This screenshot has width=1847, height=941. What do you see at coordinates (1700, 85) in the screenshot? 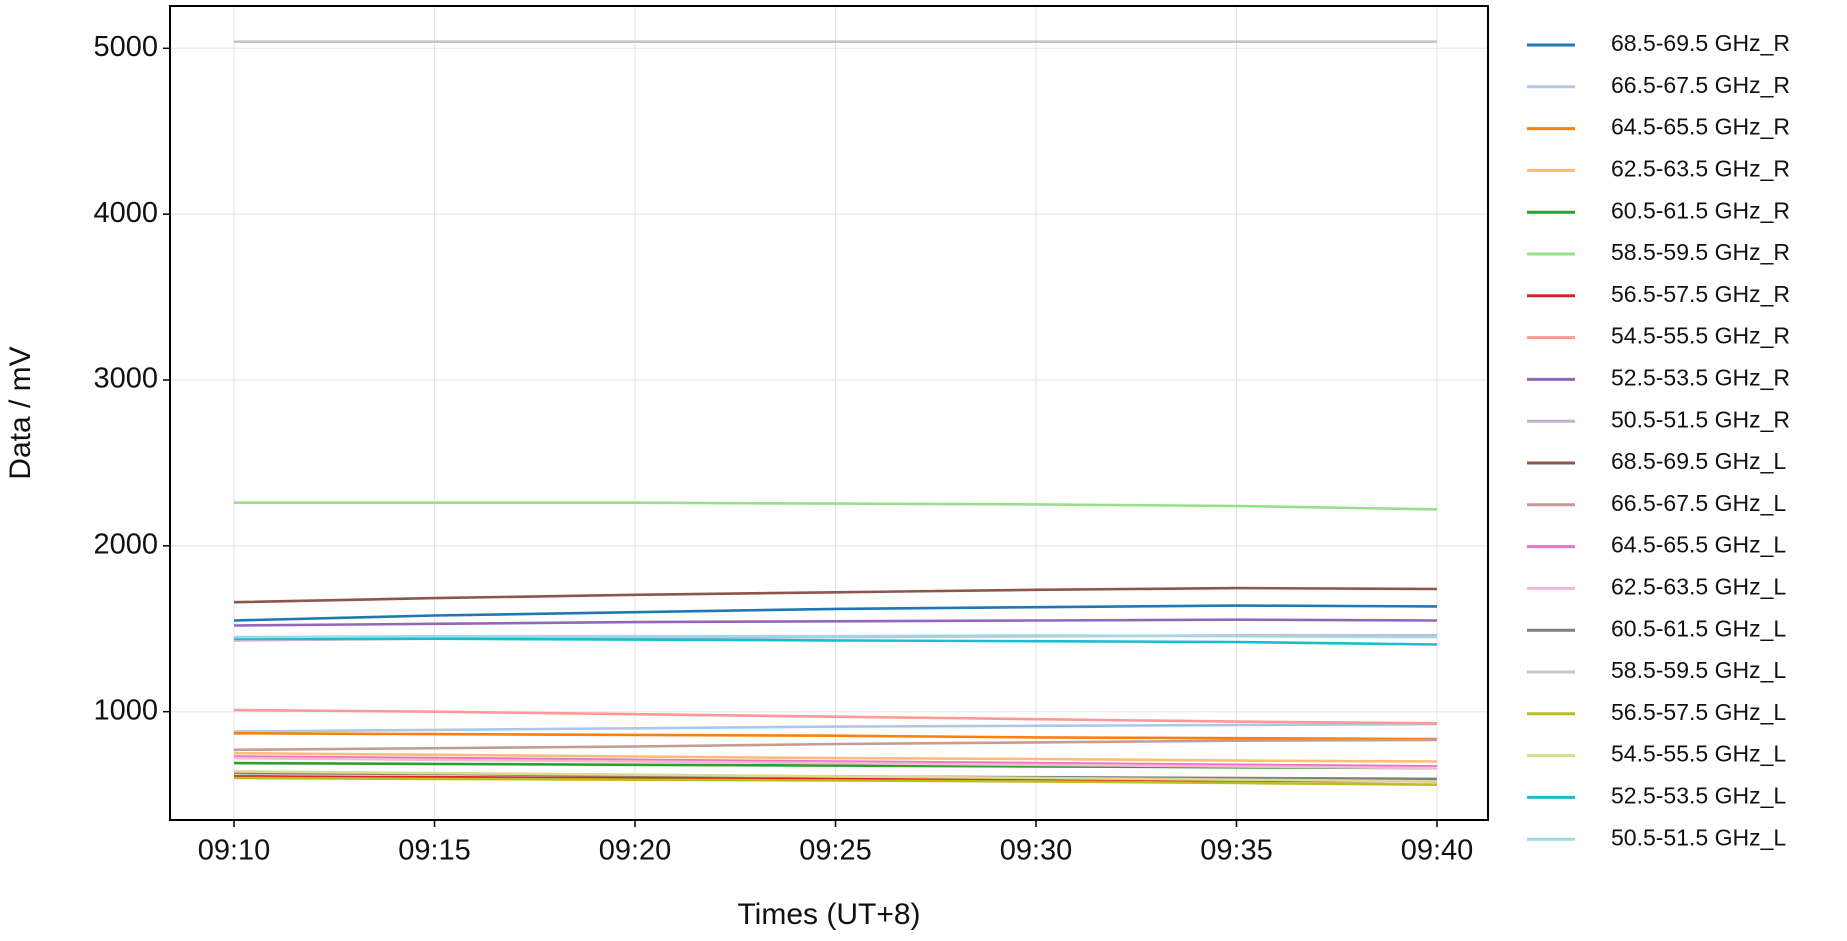
I see `legend-label: 66.5-67.5 GHz_R` at bounding box center [1700, 85].